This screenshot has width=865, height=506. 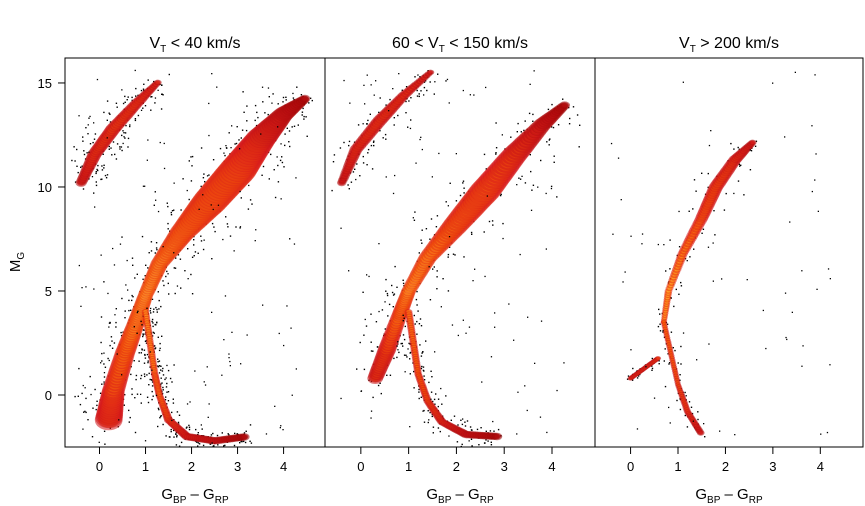 I want to click on x-tick-label: 3, so click(x=237, y=466).